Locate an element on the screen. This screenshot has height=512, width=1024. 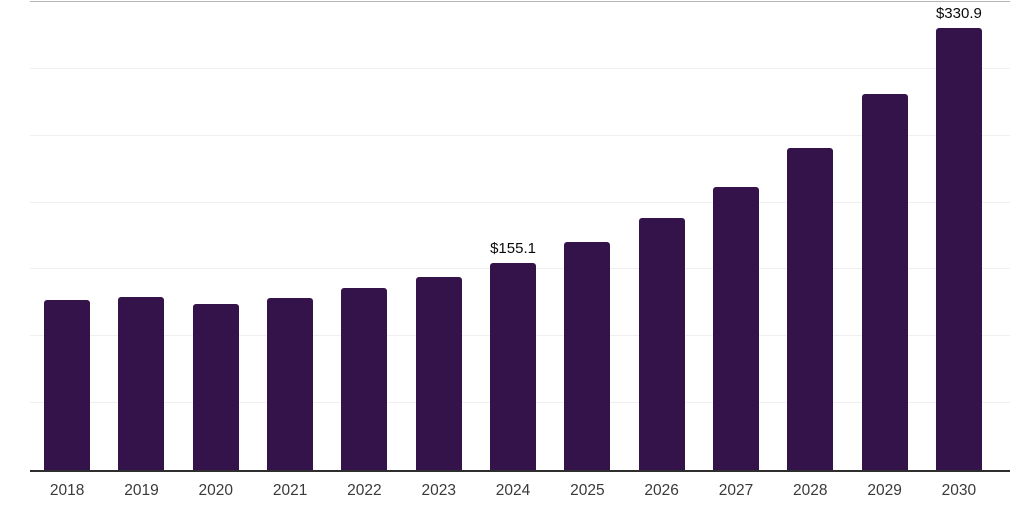
bar-slot-2028 is located at coordinates (810, 236).